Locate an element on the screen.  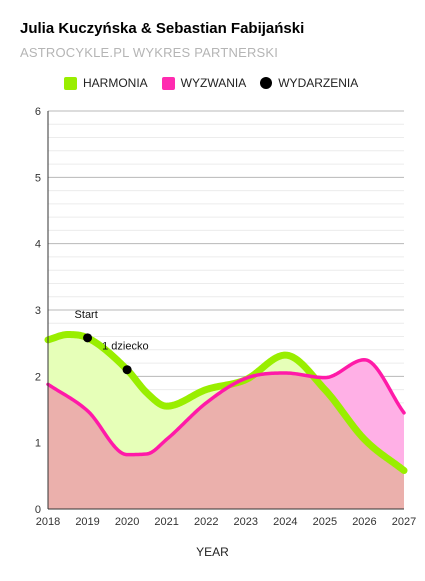
chart-subtitle: ASTROCYKLE.PL WYKRES PARTNERSKI is located at coordinates (149, 52).